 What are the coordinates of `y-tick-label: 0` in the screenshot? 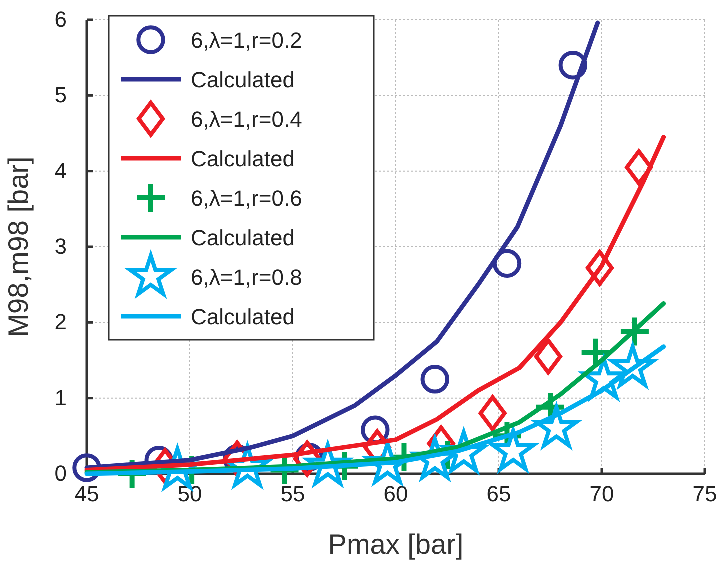 It's located at (60, 473).